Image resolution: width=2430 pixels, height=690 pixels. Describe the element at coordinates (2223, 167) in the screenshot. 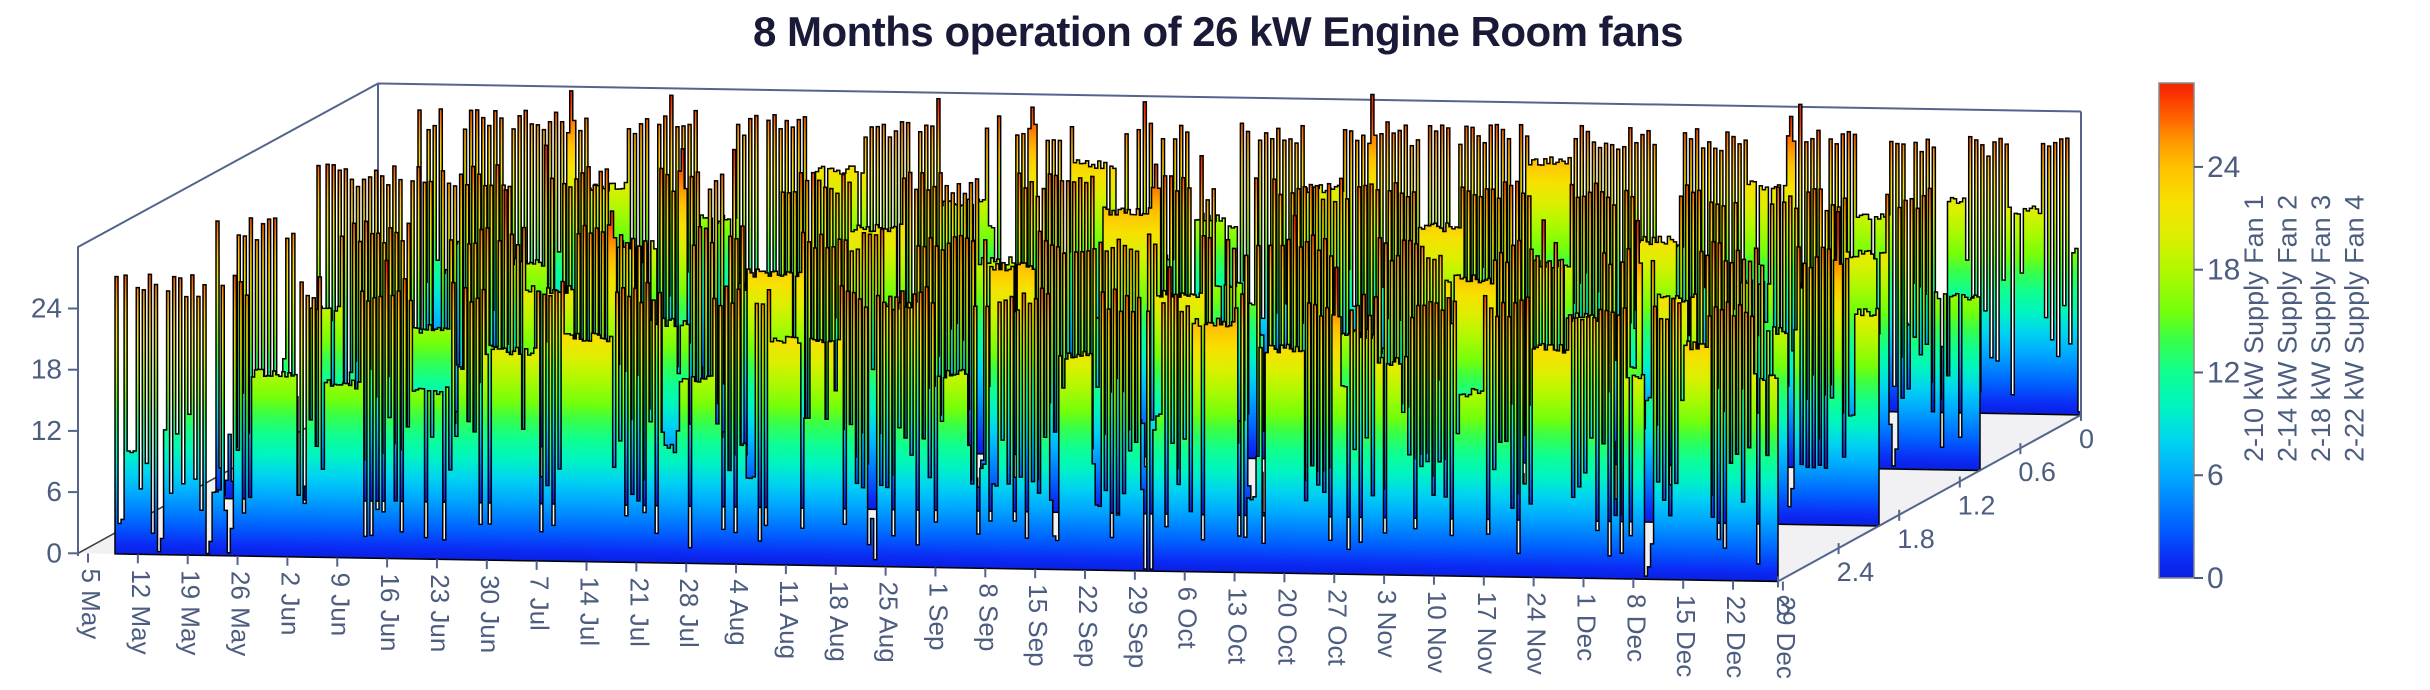

I see `colorbar-tick-label: 24` at that location.